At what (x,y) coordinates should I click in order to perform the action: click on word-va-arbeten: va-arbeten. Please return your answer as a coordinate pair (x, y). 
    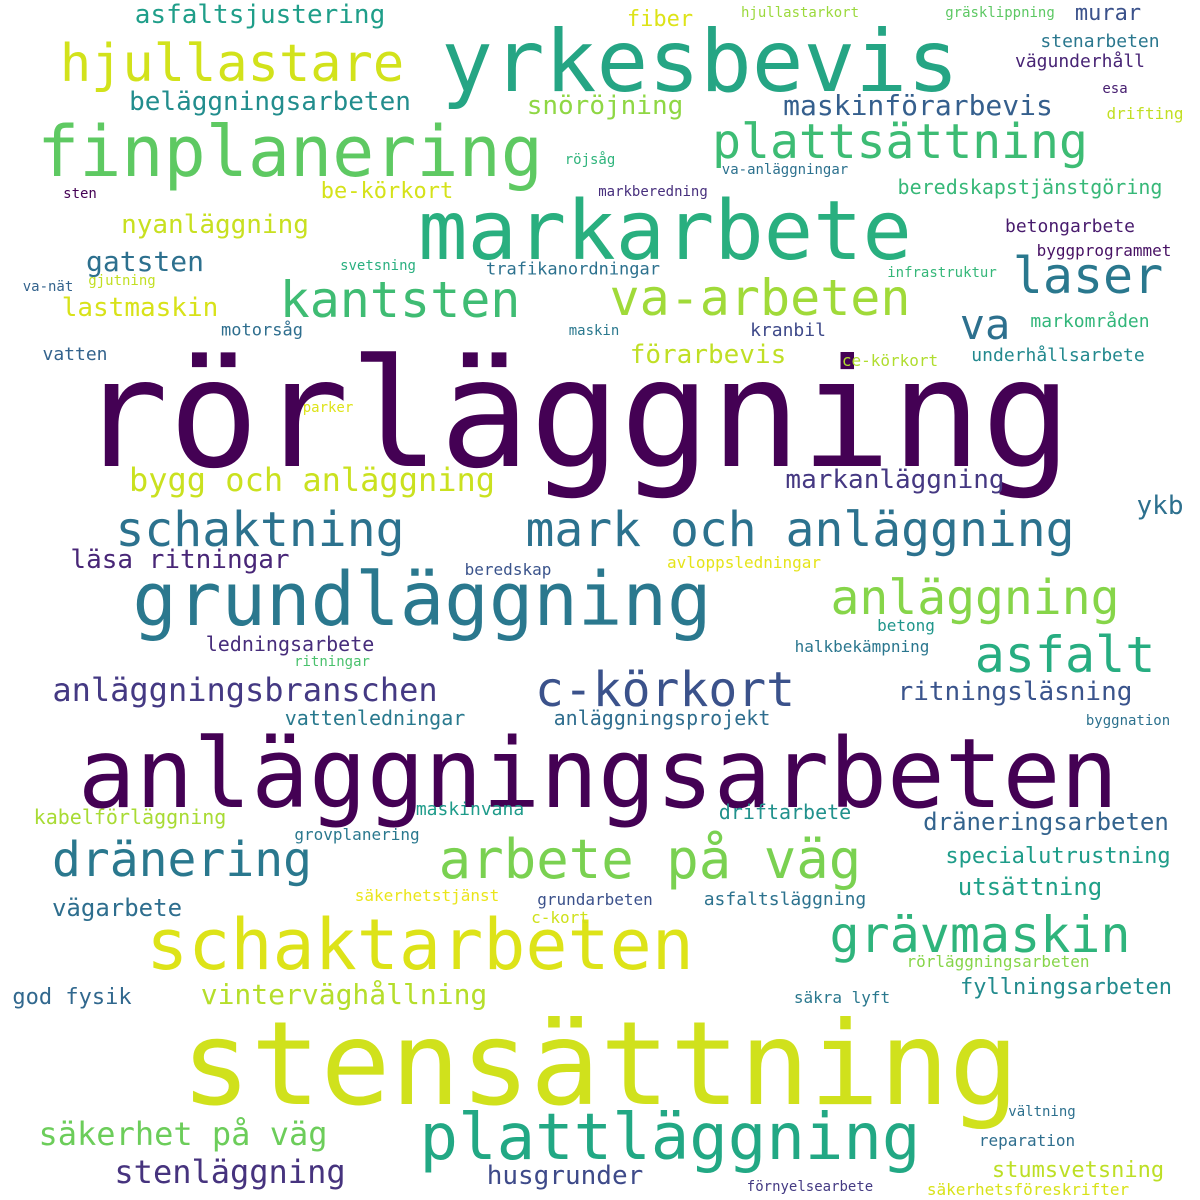
    Looking at the image, I should click on (760, 298).